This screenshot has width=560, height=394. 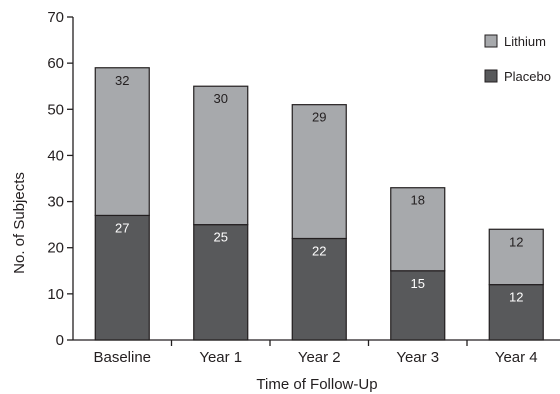 What do you see at coordinates (60, 340) in the screenshot?
I see `y-tick-label: 0` at bounding box center [60, 340].